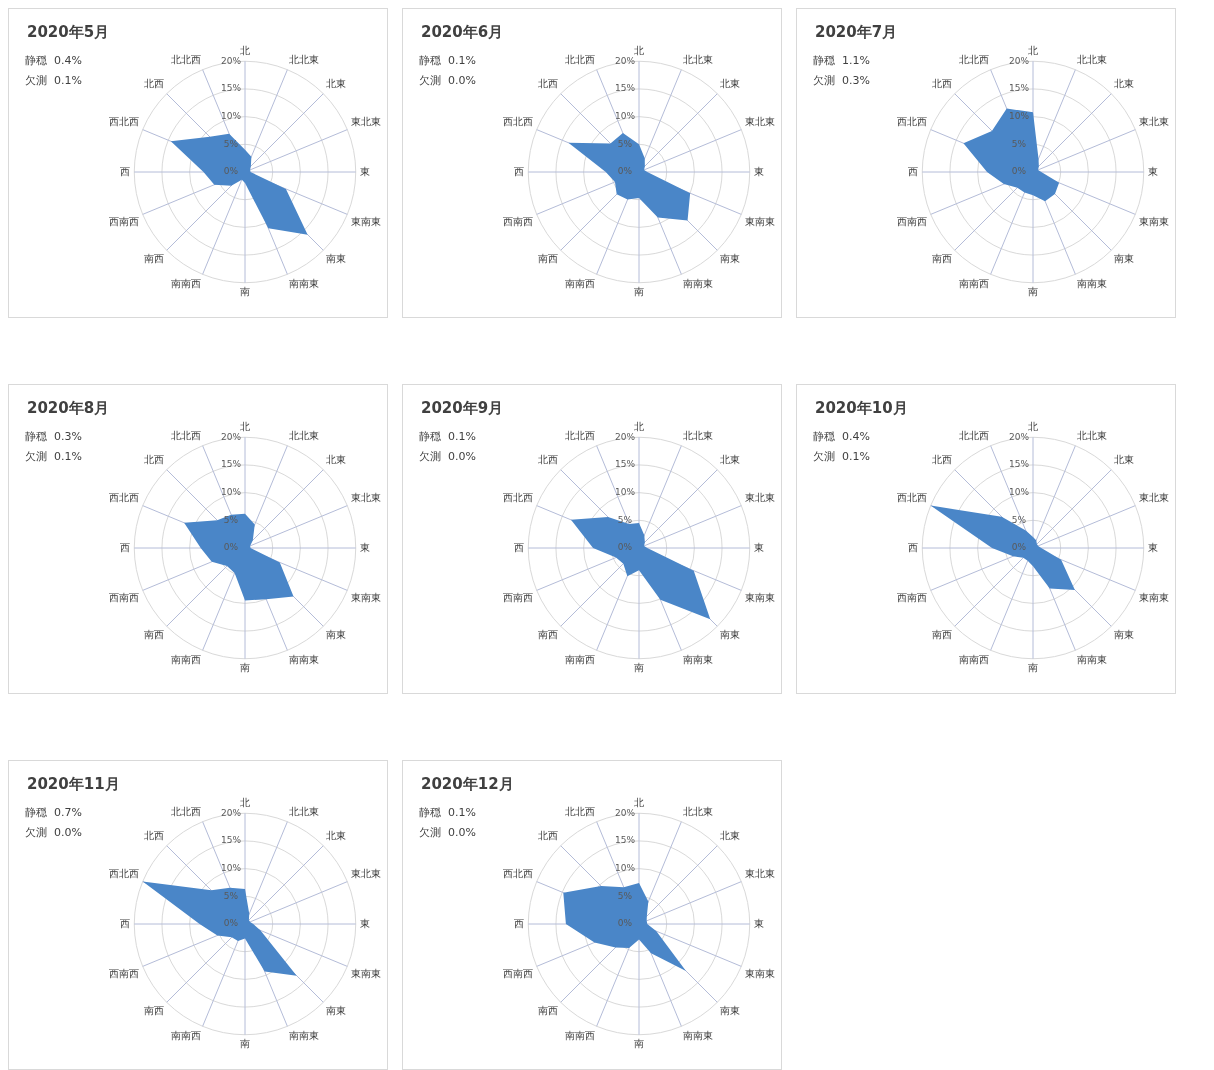 The height and width of the screenshot is (1070, 1214). Describe the element at coordinates (841, 81) in the screenshot. I see `text: 欠測 0.3%` at that location.